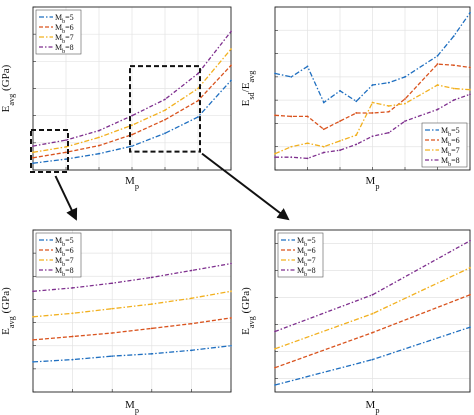  I want to click on zoom-box-compressive, so click(165, 109).